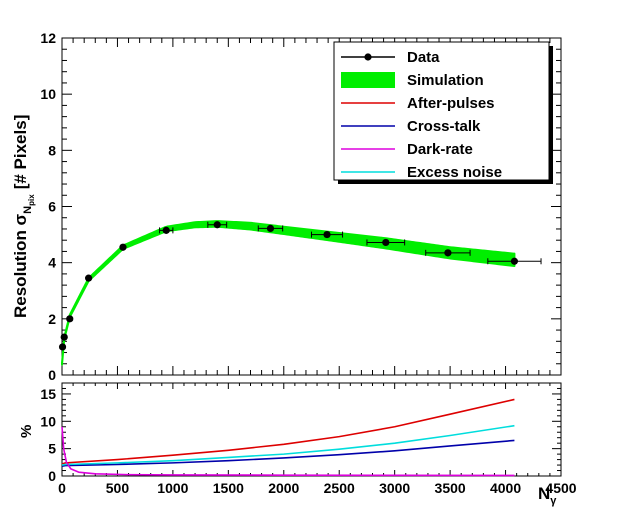 This screenshot has height=512, width=623. I want to click on legend-label: Data, so click(423, 57).